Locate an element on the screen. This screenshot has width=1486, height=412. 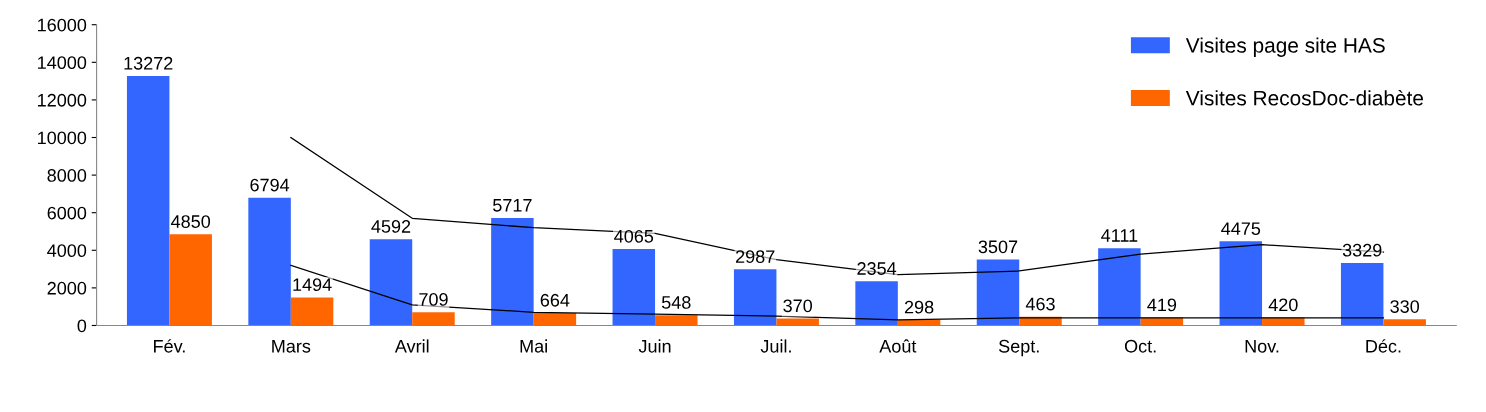
y-tick-label: 10000 is located at coordinates (62, 138).